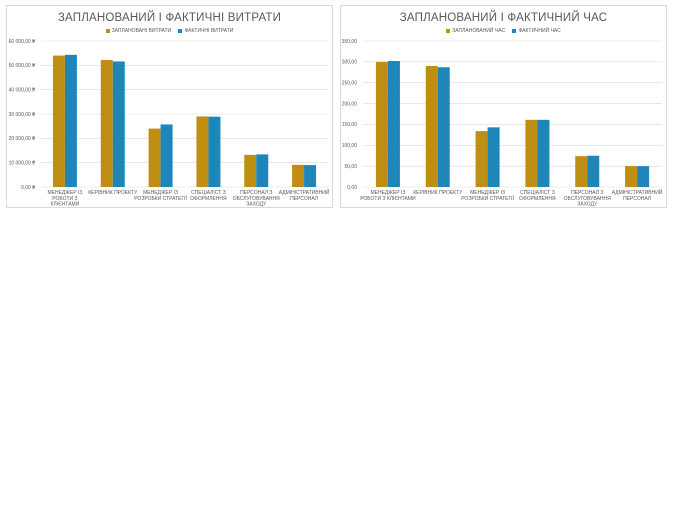 The image size is (675, 520). I want to click on chart-title: ЗАПЛАНОВАНИЙ І ФАКТИЧНІ ВИТРАТИ, so click(169, 18).